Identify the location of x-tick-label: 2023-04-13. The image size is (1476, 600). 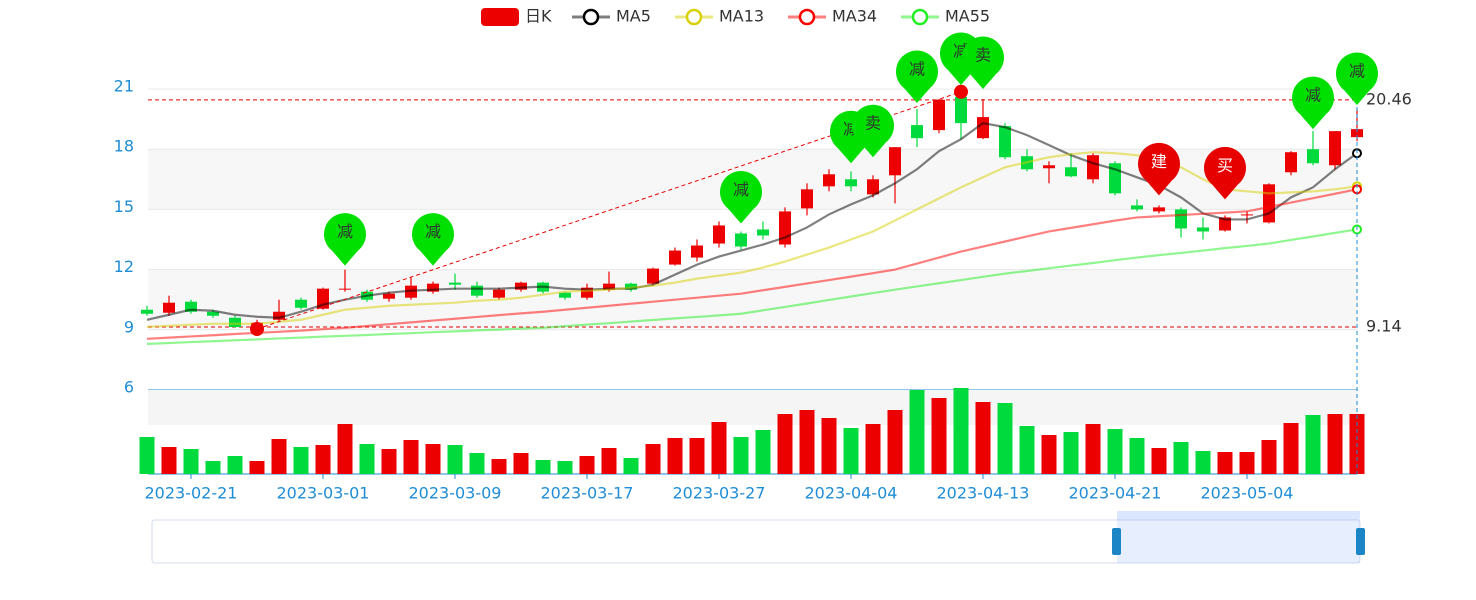
(983, 493).